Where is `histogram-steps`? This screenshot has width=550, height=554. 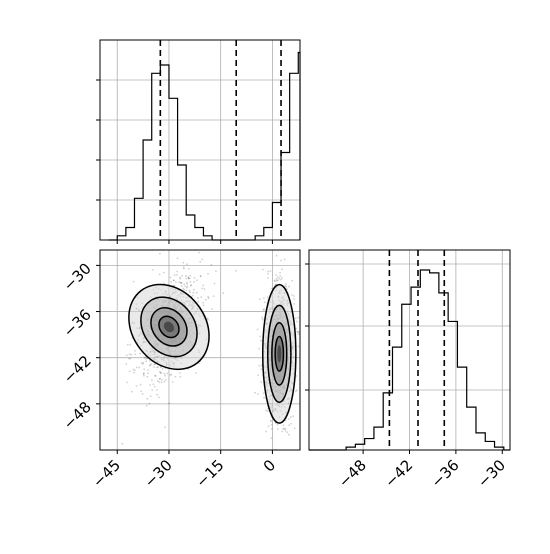 histogram-steps is located at coordinates (409, 360).